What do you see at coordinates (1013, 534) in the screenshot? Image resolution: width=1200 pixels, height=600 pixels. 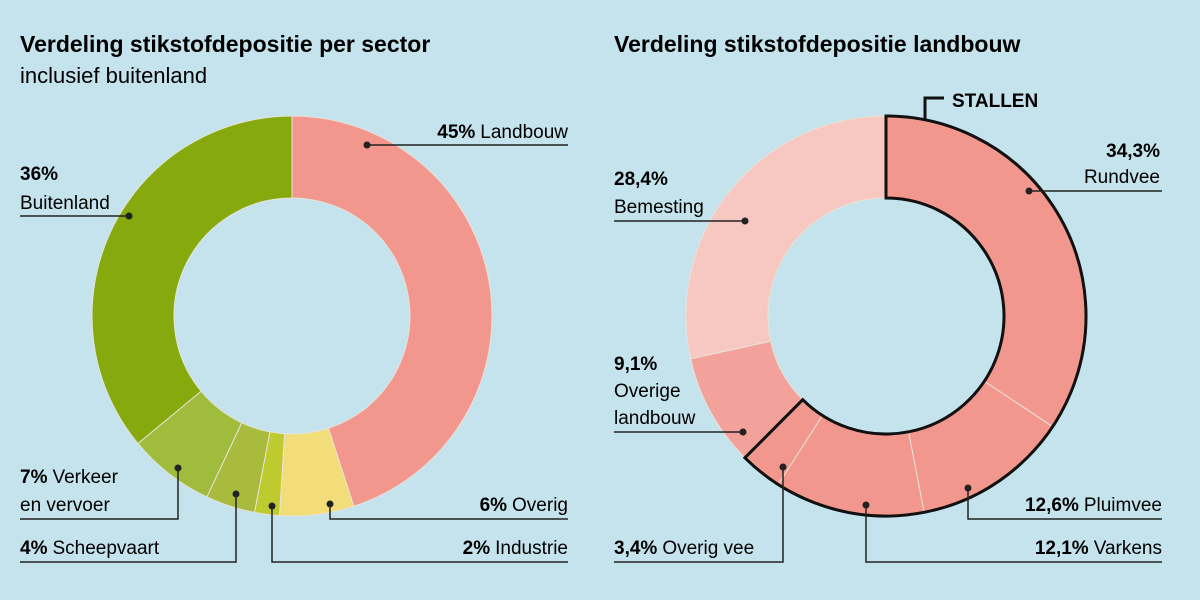 I see `leader-line-varkens` at bounding box center [1013, 534].